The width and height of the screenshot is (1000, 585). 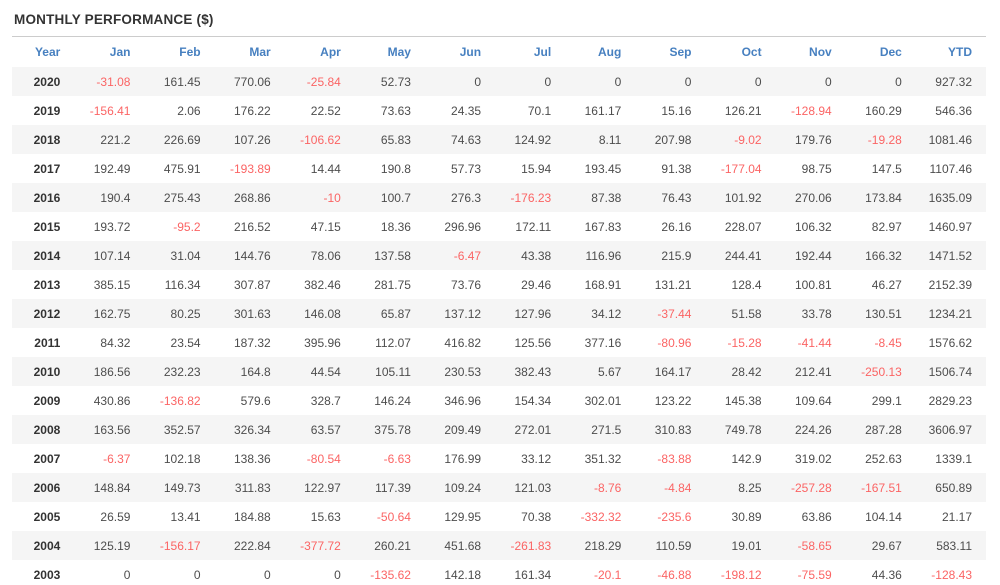 I want to click on value-cell: -6.63, so click(x=397, y=458).